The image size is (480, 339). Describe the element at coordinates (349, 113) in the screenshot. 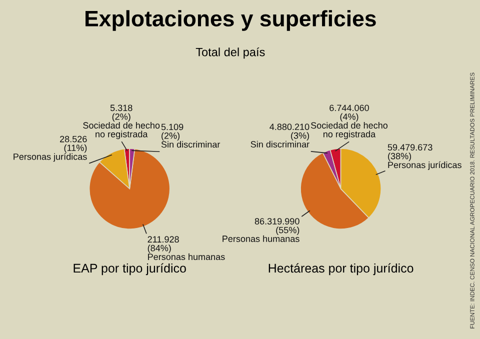

I see `data-label: 6.744.060 (4%)` at that location.